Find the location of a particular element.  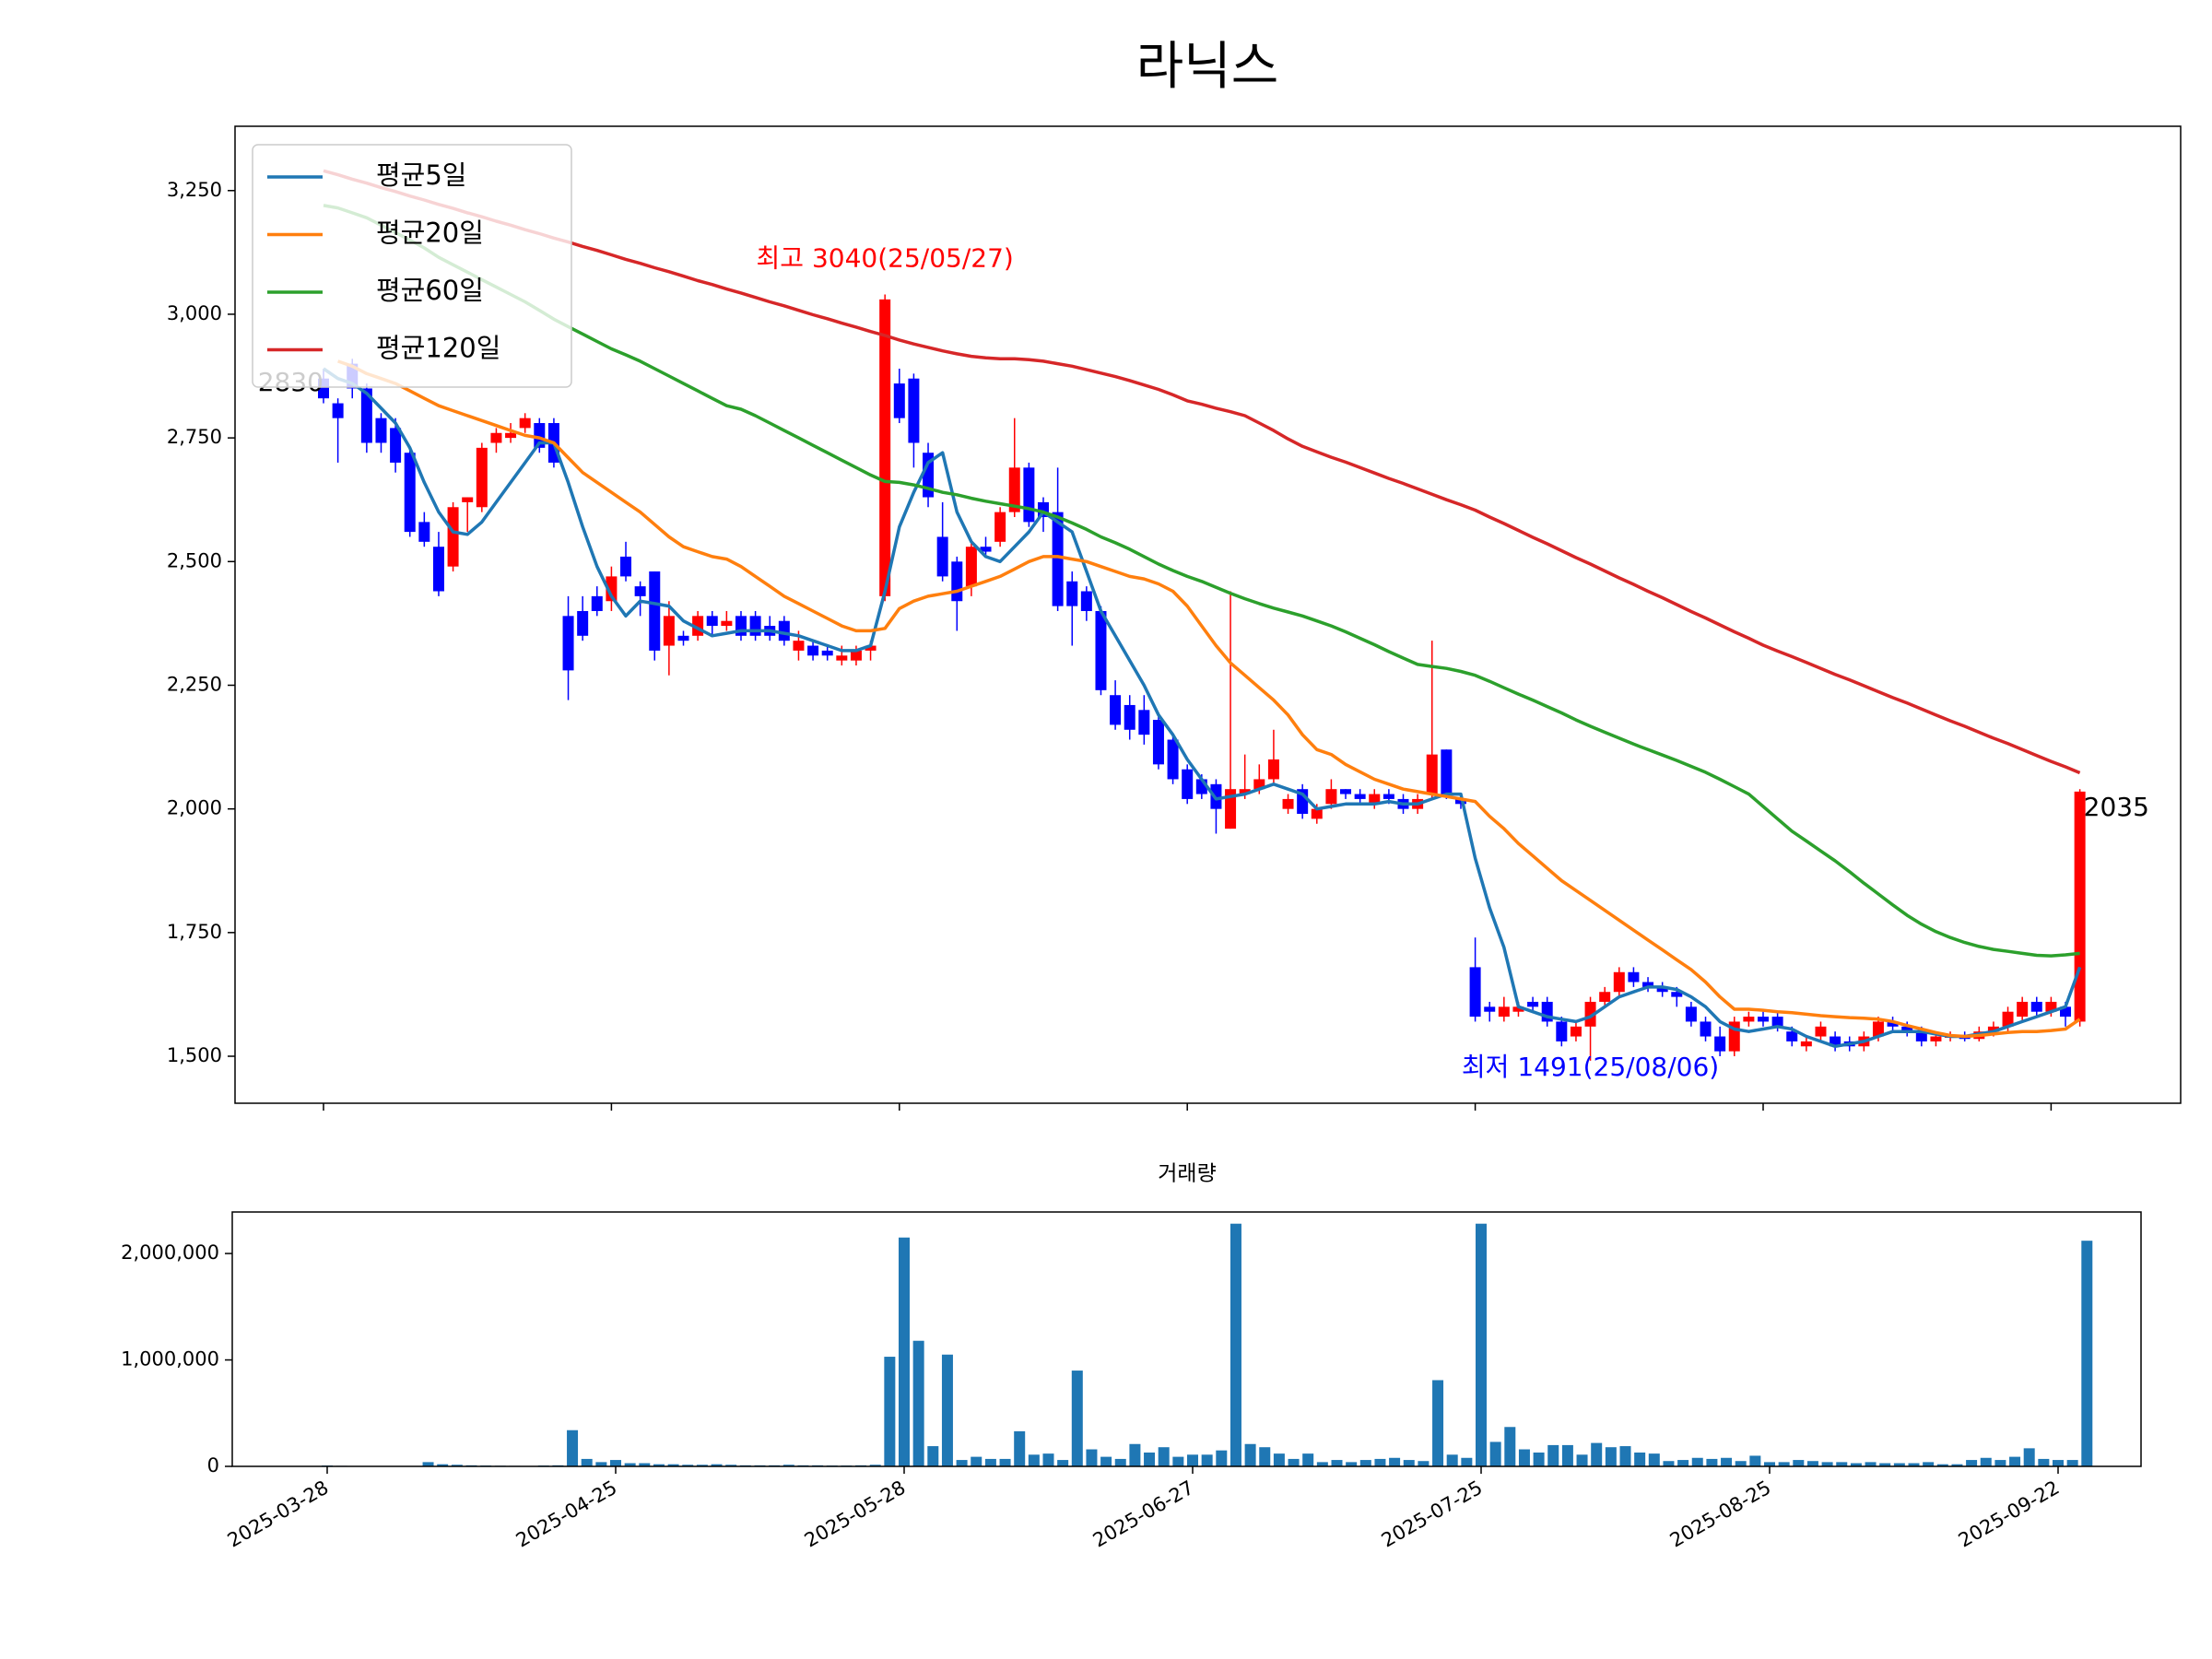

annotation: 2035 is located at coordinates (2116, 807).